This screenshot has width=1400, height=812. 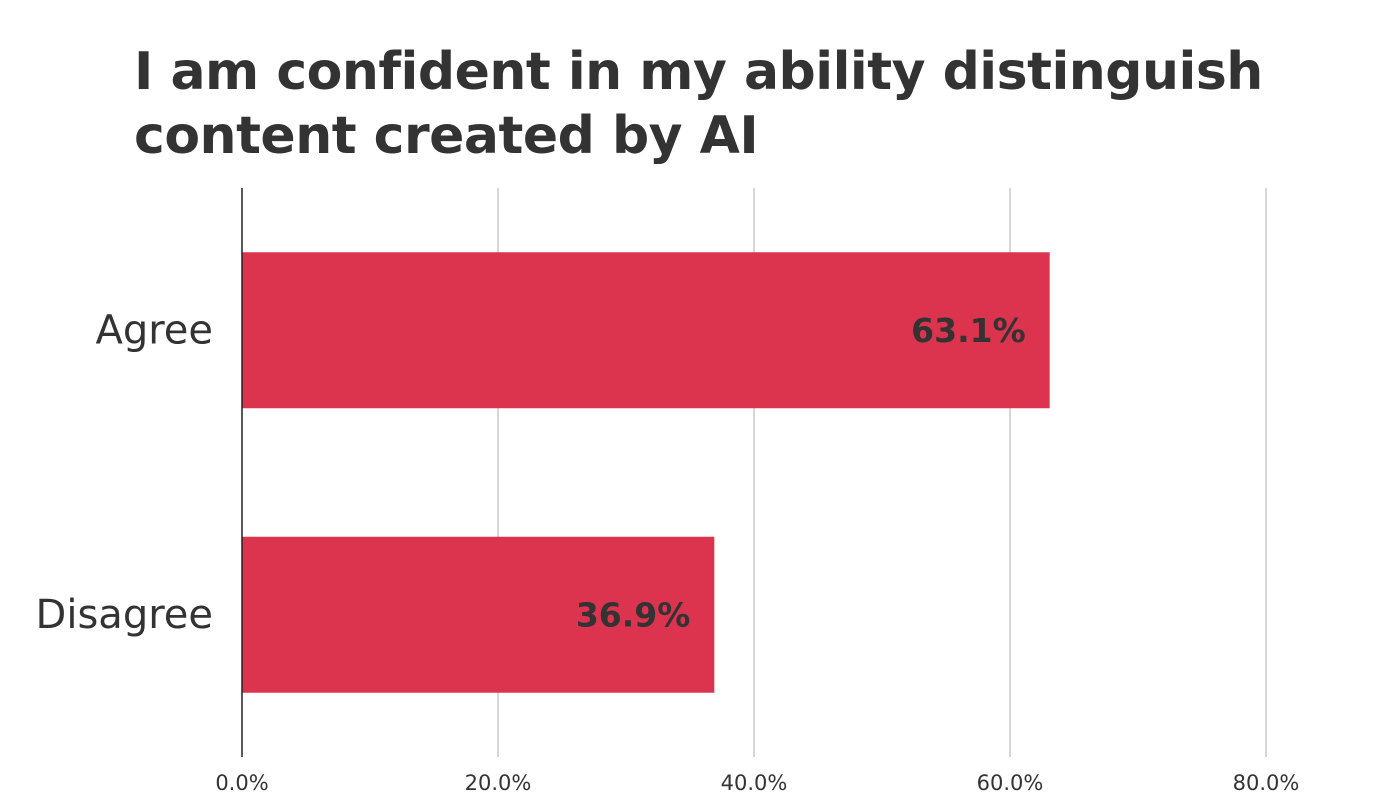 I want to click on category-label-agree: Agree, so click(x=154, y=330).